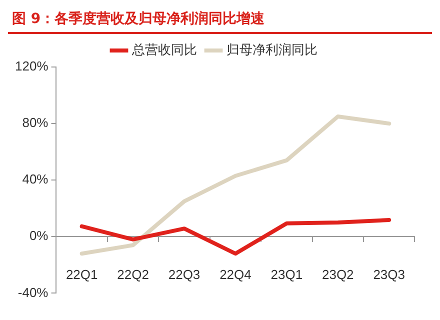 The height and width of the screenshot is (320, 440). Describe the element at coordinates (133, 274) in the screenshot. I see `x-tick-label: 22Q2` at that location.